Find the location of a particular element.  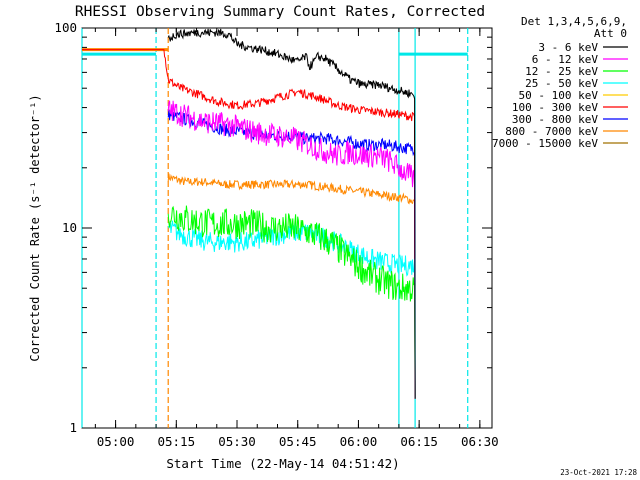

x-tick-label-3: 05:45 is located at coordinates (298, 441).